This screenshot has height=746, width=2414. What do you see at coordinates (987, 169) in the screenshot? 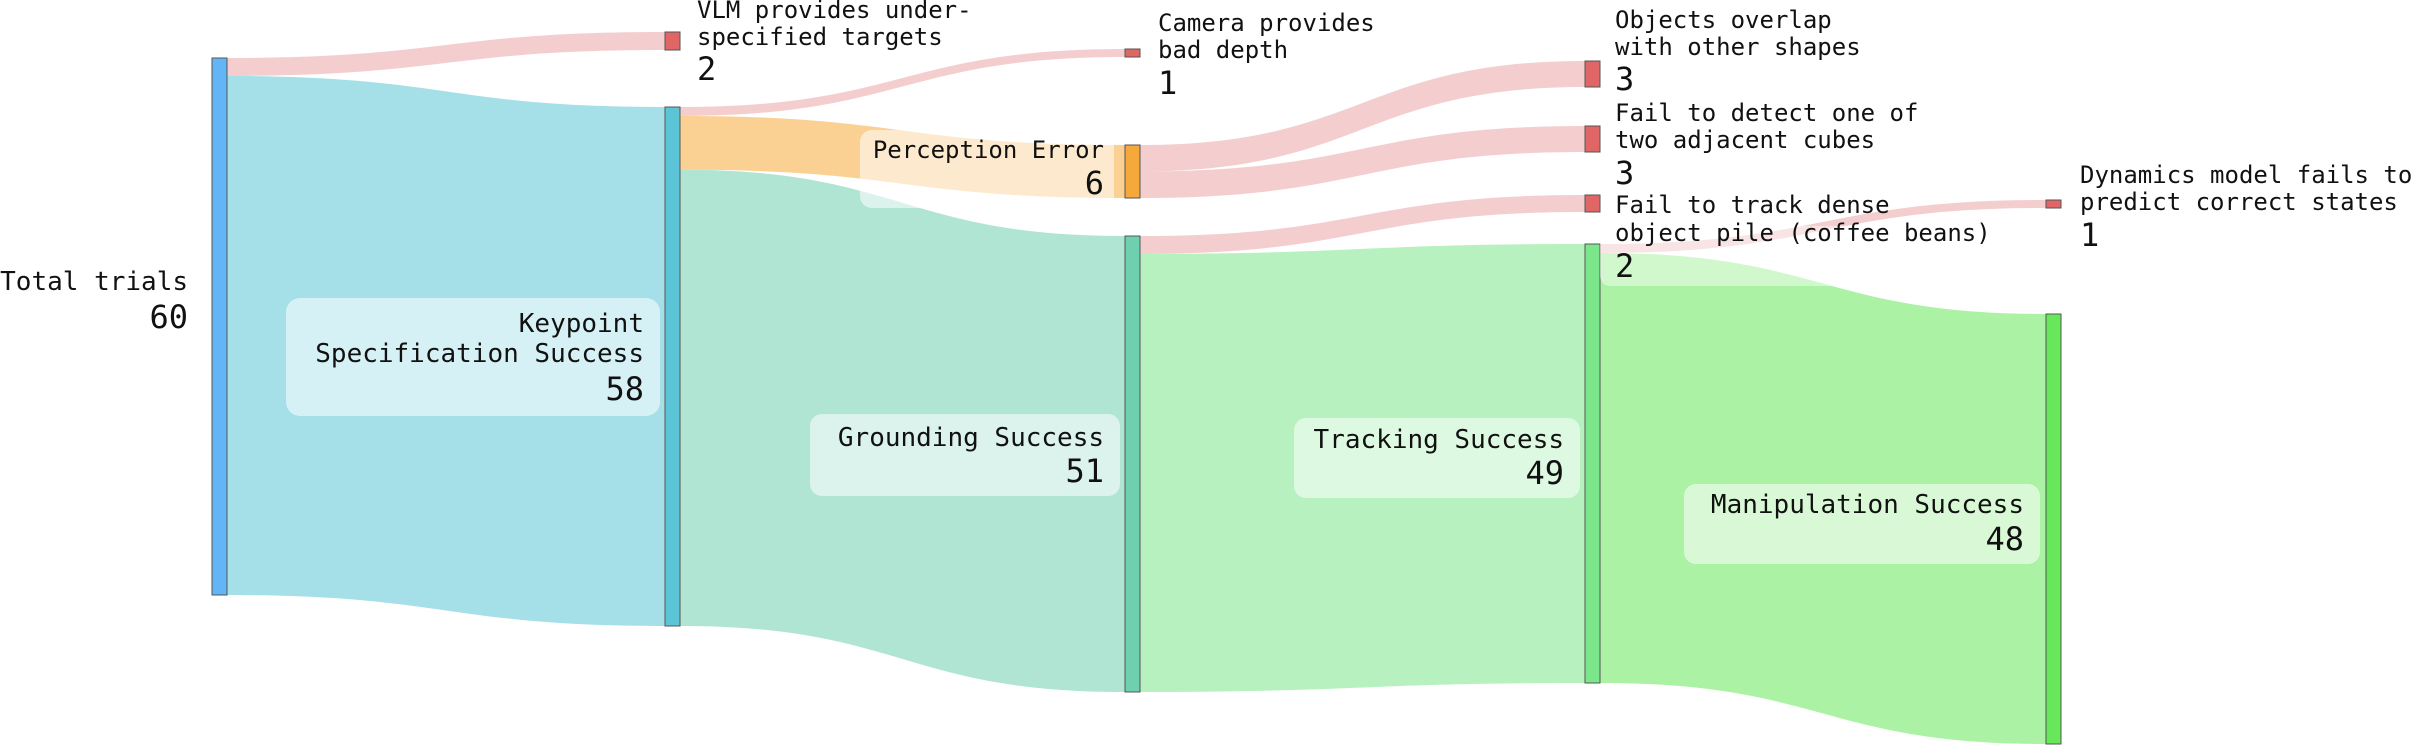
I see `perception-label-box` at bounding box center [987, 169].